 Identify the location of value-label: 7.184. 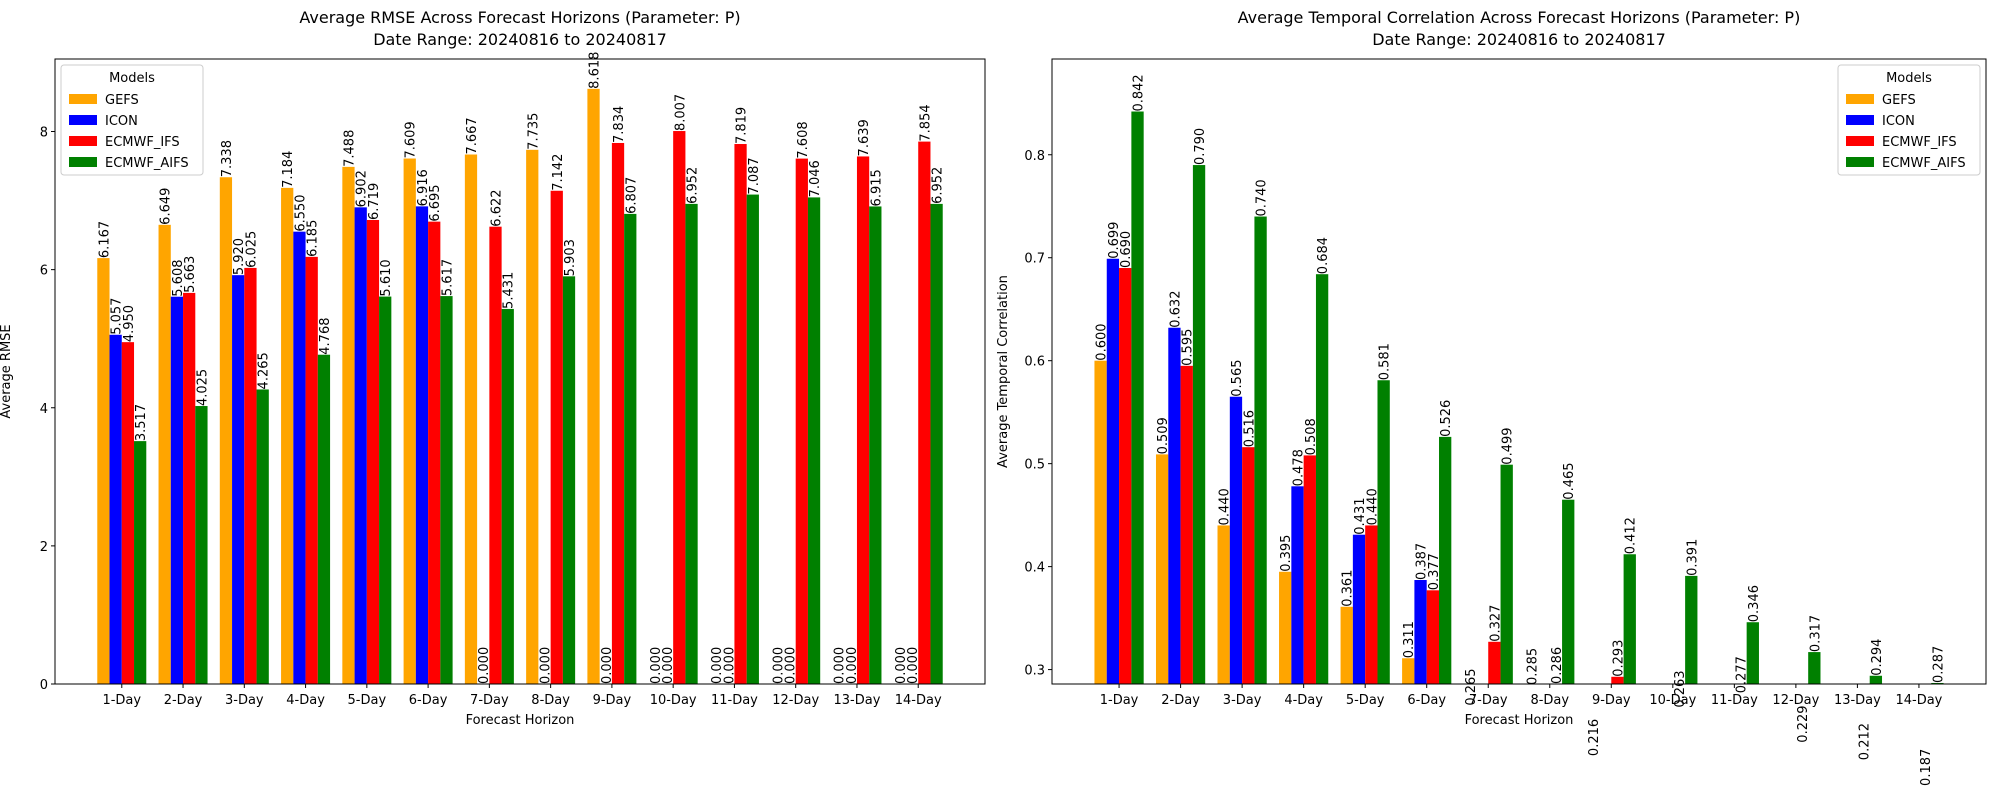
(288, 169).